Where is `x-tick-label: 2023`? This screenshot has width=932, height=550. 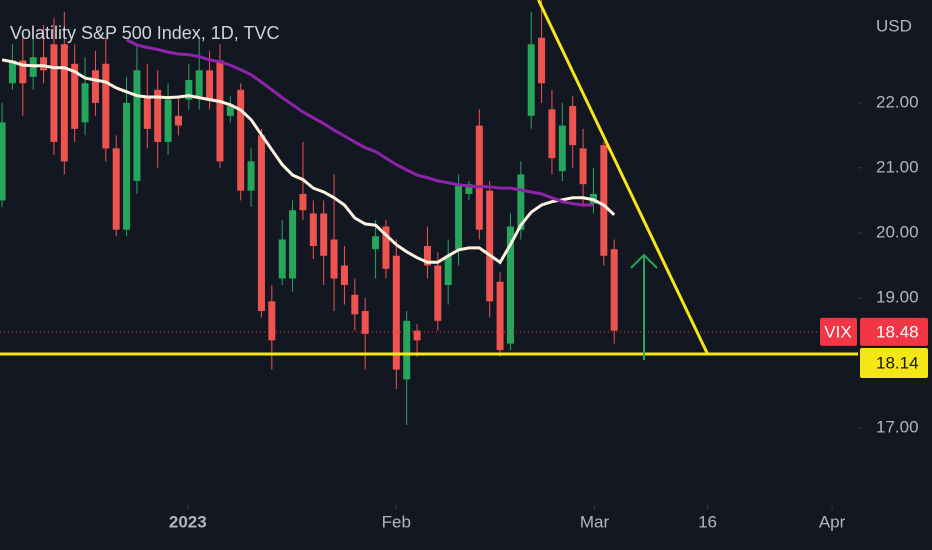 x-tick-label: 2023 is located at coordinates (188, 521).